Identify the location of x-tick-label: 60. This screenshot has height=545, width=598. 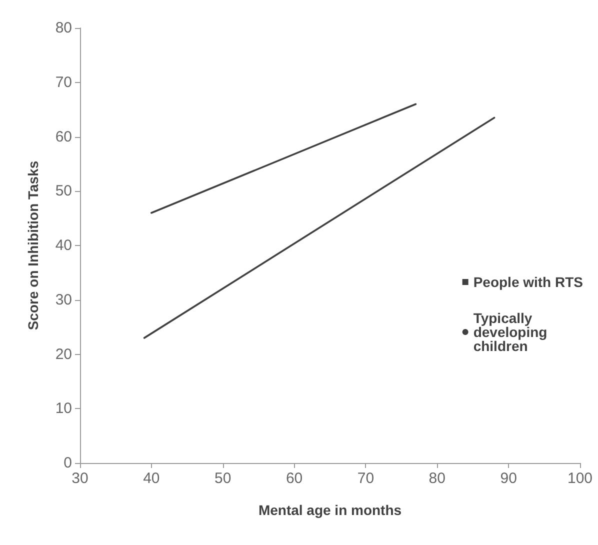
(294, 478).